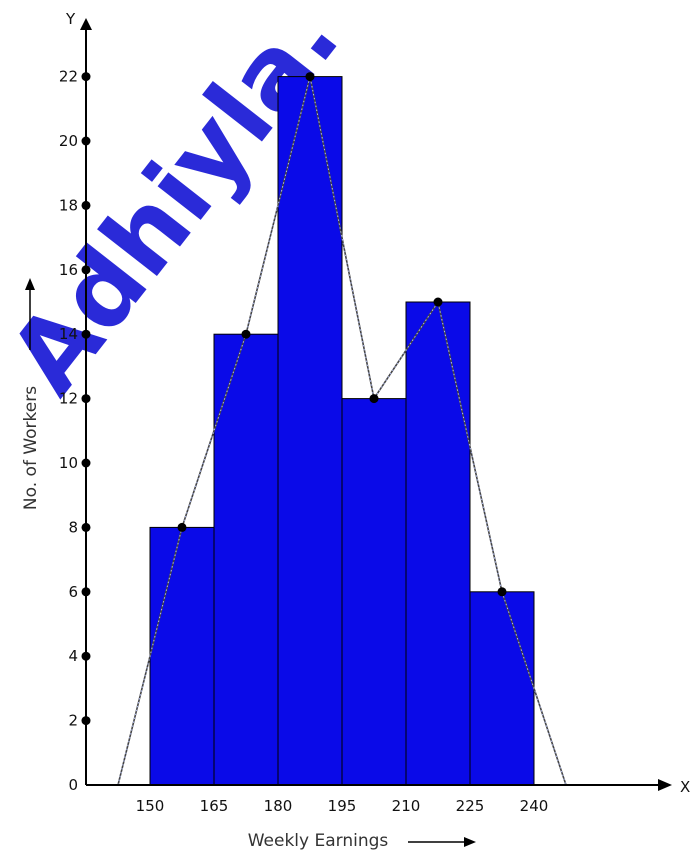 The height and width of the screenshot is (857, 692). Describe the element at coordinates (150, 806) in the screenshot. I see `x-tick-label: 150` at that location.